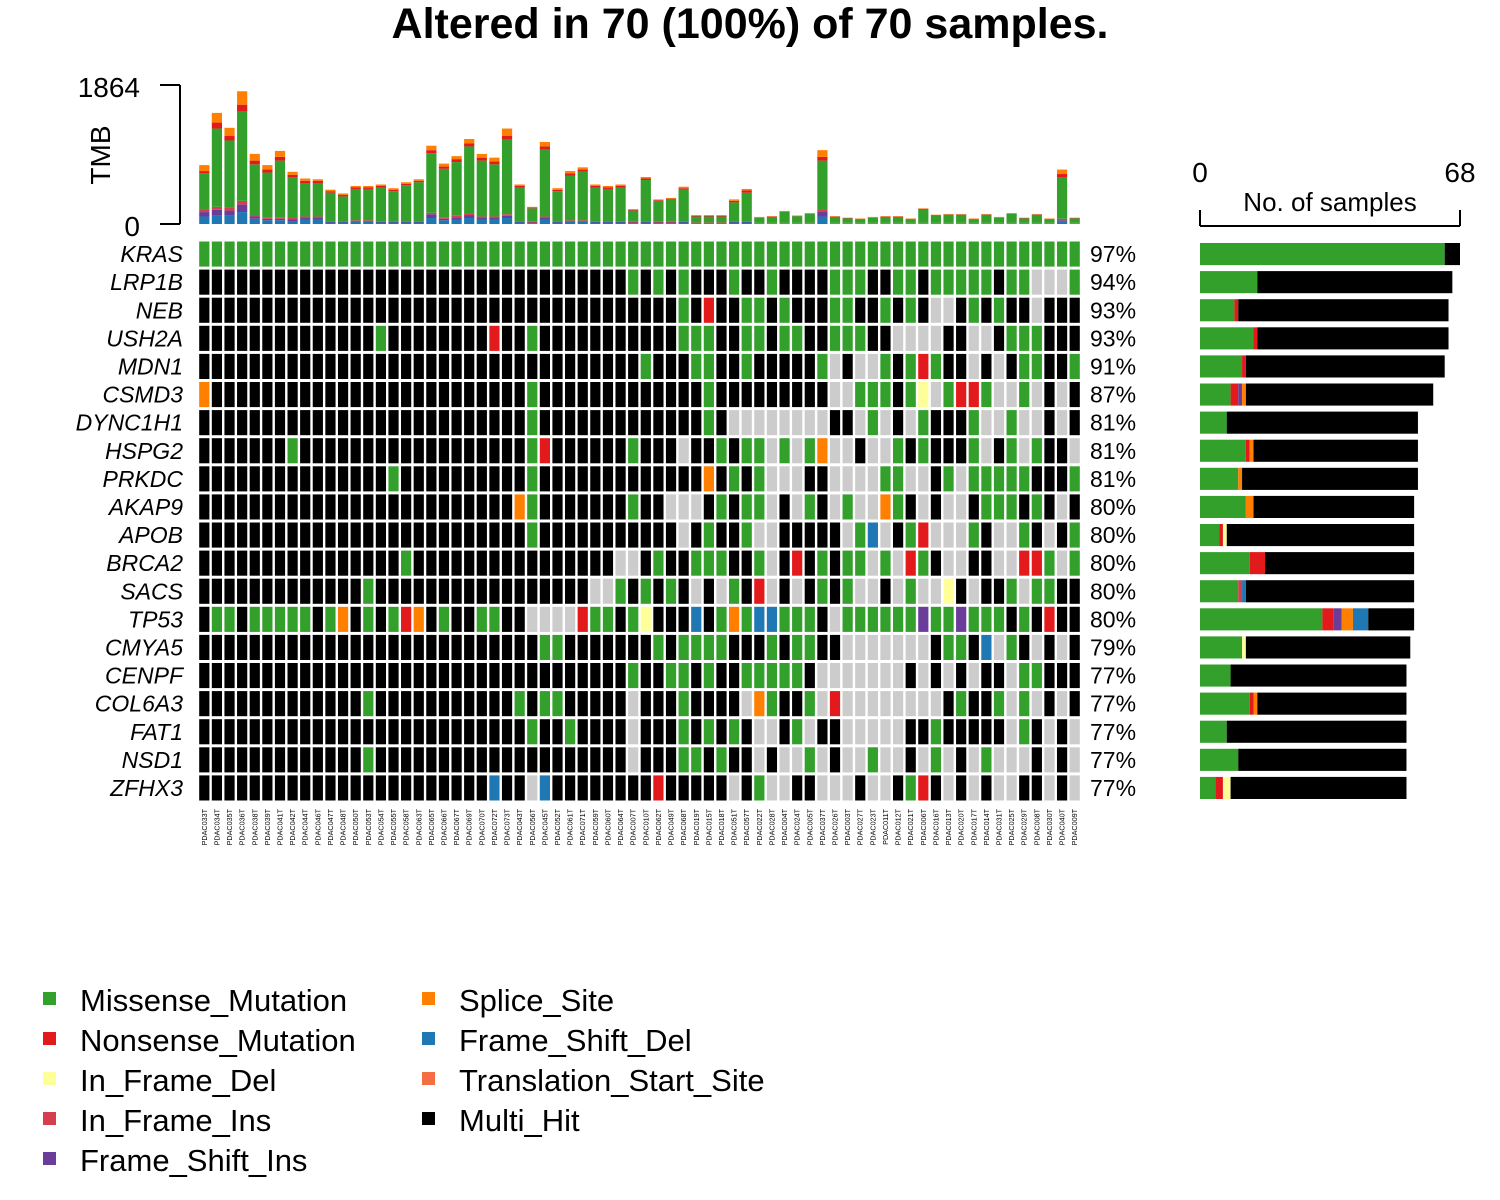  I want to click on sample-label: PDAC058T, so click(406, 826).